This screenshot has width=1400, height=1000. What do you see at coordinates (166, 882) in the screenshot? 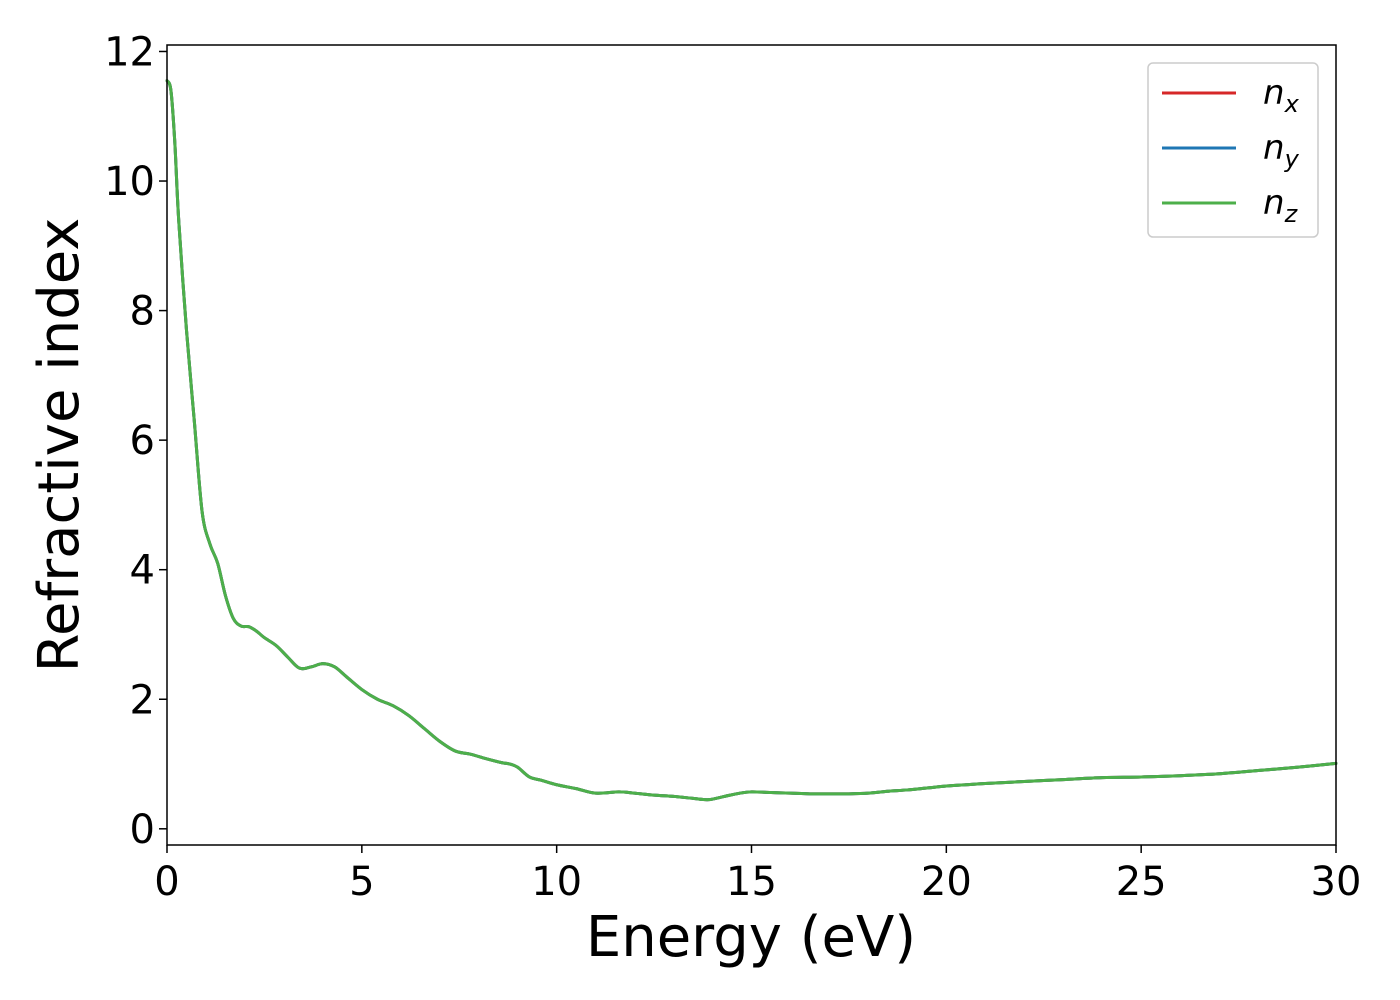
I see `x-tick-label: 0` at bounding box center [166, 882].